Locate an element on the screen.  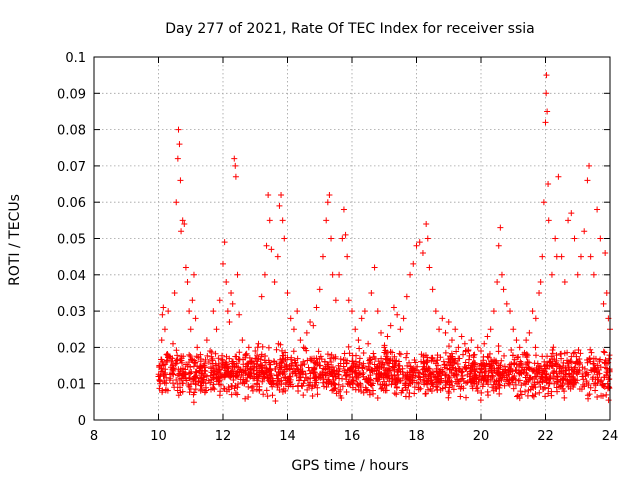
y-tick-label: 0.05 is located at coordinates (71, 240).